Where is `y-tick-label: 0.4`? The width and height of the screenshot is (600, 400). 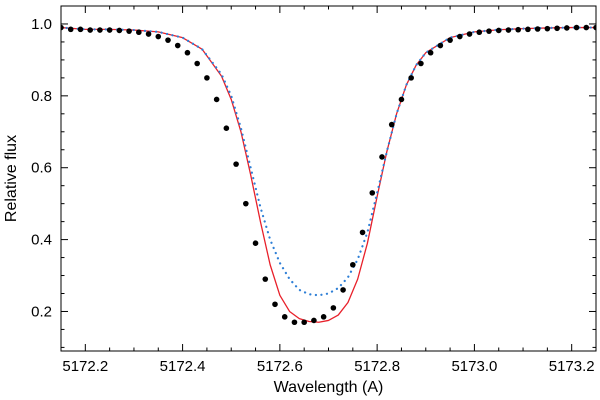 y-tick-label: 0.4 is located at coordinates (41, 240).